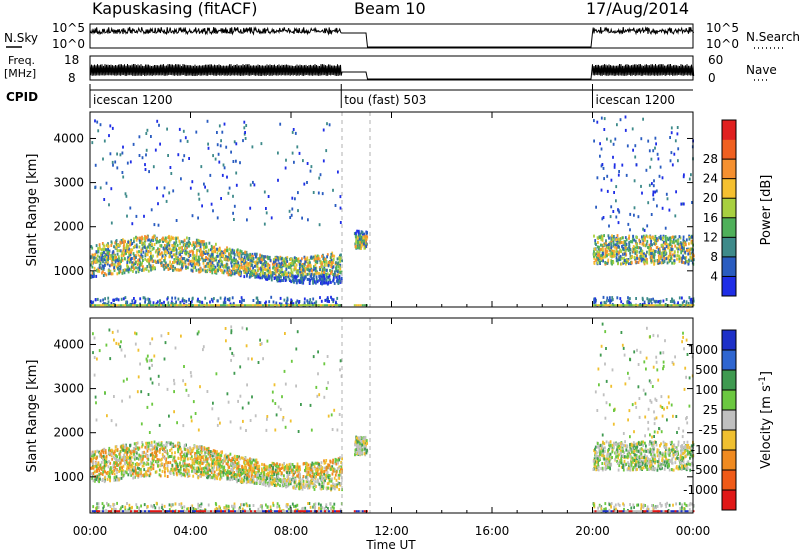 Image resolution: width=800 pixels, height=554 pixels. What do you see at coordinates (123, 250) in the screenshot?
I see `echo-2033` at bounding box center [123, 250].